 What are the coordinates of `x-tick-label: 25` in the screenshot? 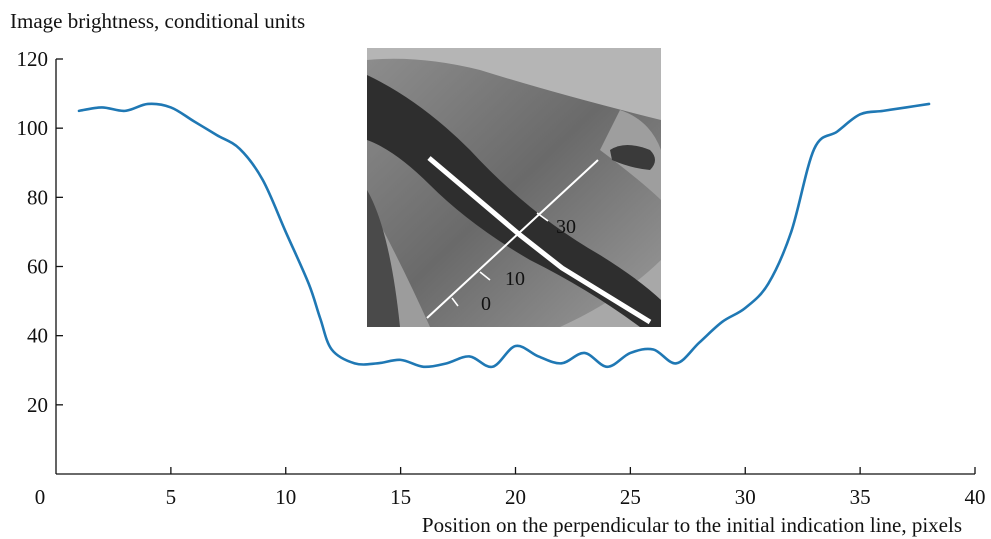 It's located at (630, 497).